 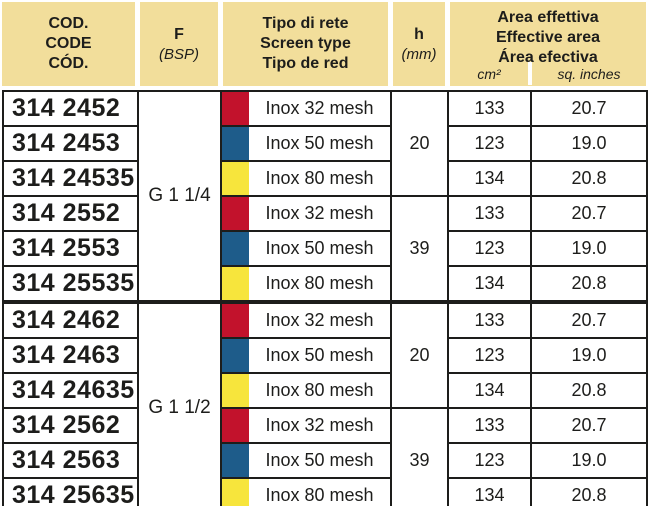 What do you see at coordinates (70, 491) in the screenshot?
I see `code-cell: 314 25635` at bounding box center [70, 491].